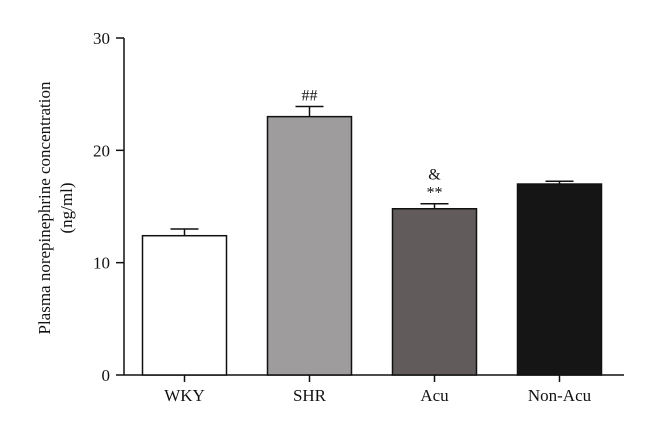  Describe the element at coordinates (434, 175) in the screenshot. I see `significance-marker: &` at that location.